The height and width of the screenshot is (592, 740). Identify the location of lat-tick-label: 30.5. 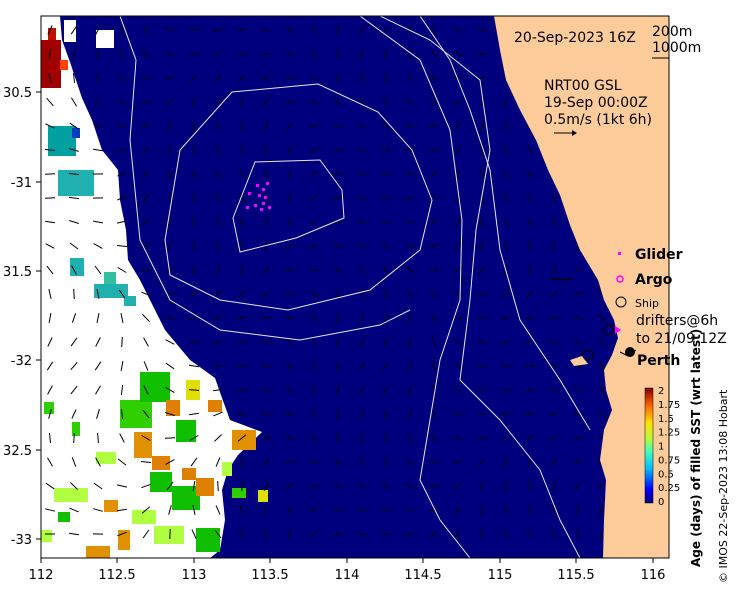
(17, 93).